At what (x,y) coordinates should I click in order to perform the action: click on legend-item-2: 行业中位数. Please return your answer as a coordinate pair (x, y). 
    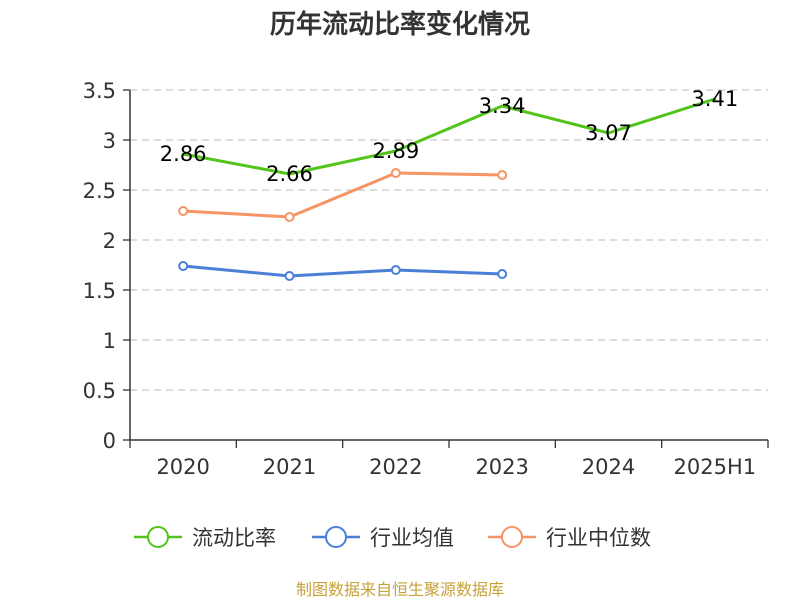
    Looking at the image, I should click on (569, 538).